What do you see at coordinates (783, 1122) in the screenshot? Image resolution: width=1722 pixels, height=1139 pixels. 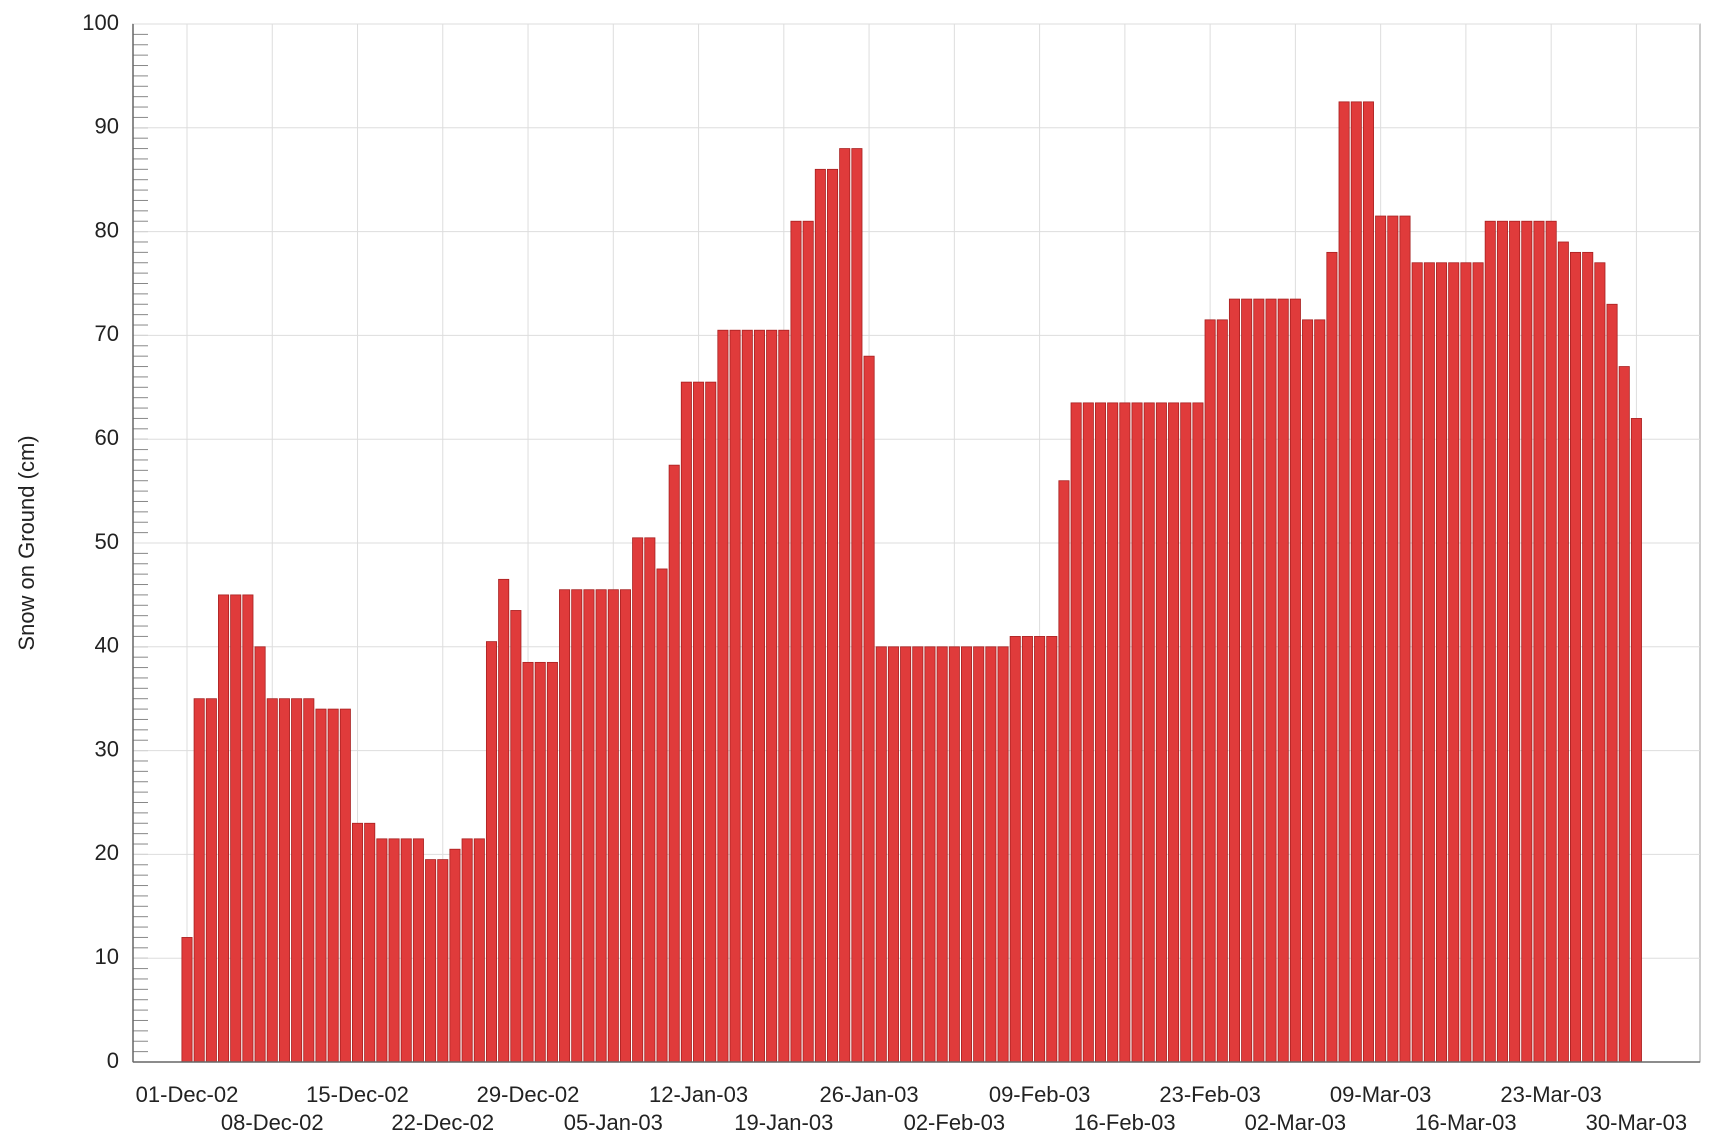 I see `x-tick-label: 19-Jan-03` at bounding box center [783, 1122].